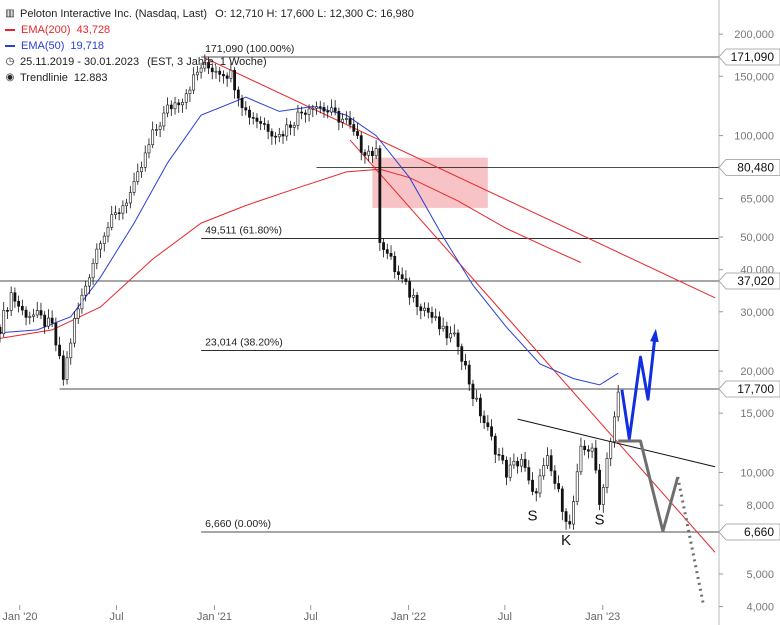 Image resolution: width=780 pixels, height=625 pixels. I want to click on projection-arrowhead, so click(654, 335).